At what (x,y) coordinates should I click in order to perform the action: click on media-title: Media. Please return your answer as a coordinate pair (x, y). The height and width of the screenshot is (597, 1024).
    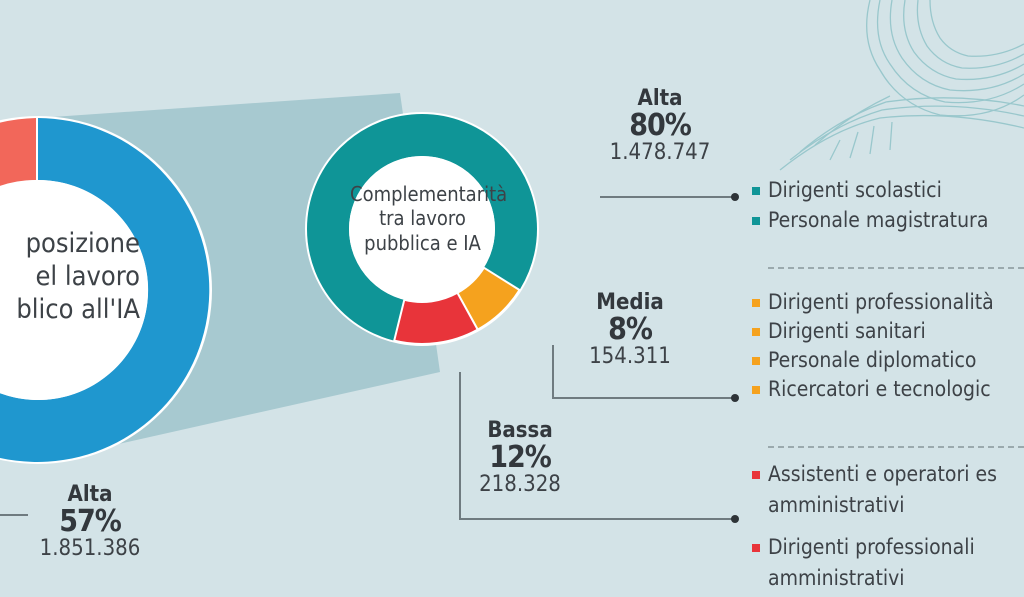
    Looking at the image, I should click on (630, 302).